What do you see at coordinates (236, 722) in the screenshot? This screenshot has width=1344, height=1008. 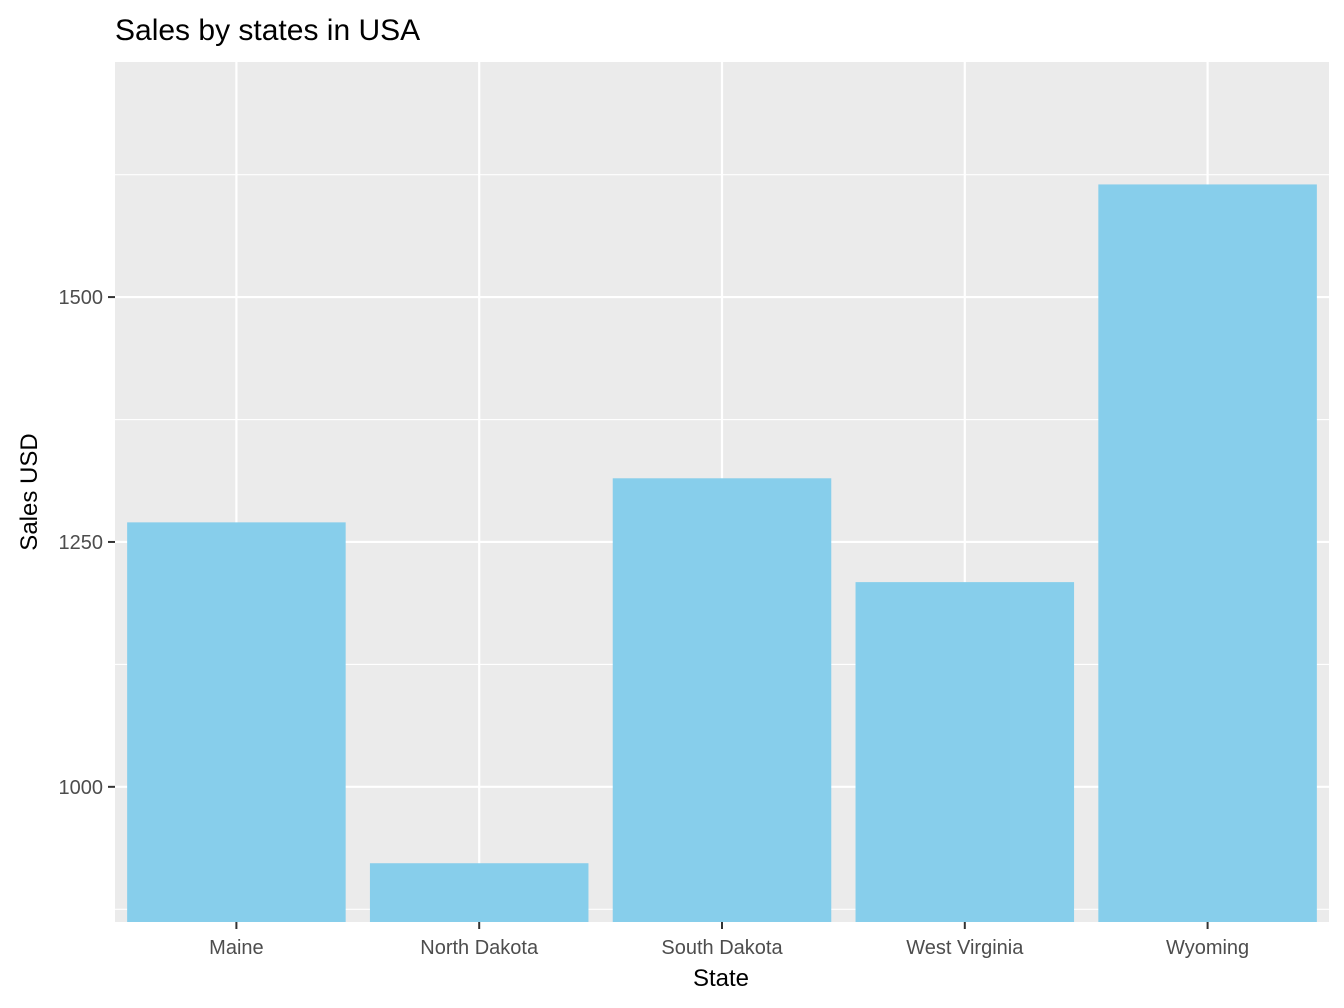 I see `bar-maine` at bounding box center [236, 722].